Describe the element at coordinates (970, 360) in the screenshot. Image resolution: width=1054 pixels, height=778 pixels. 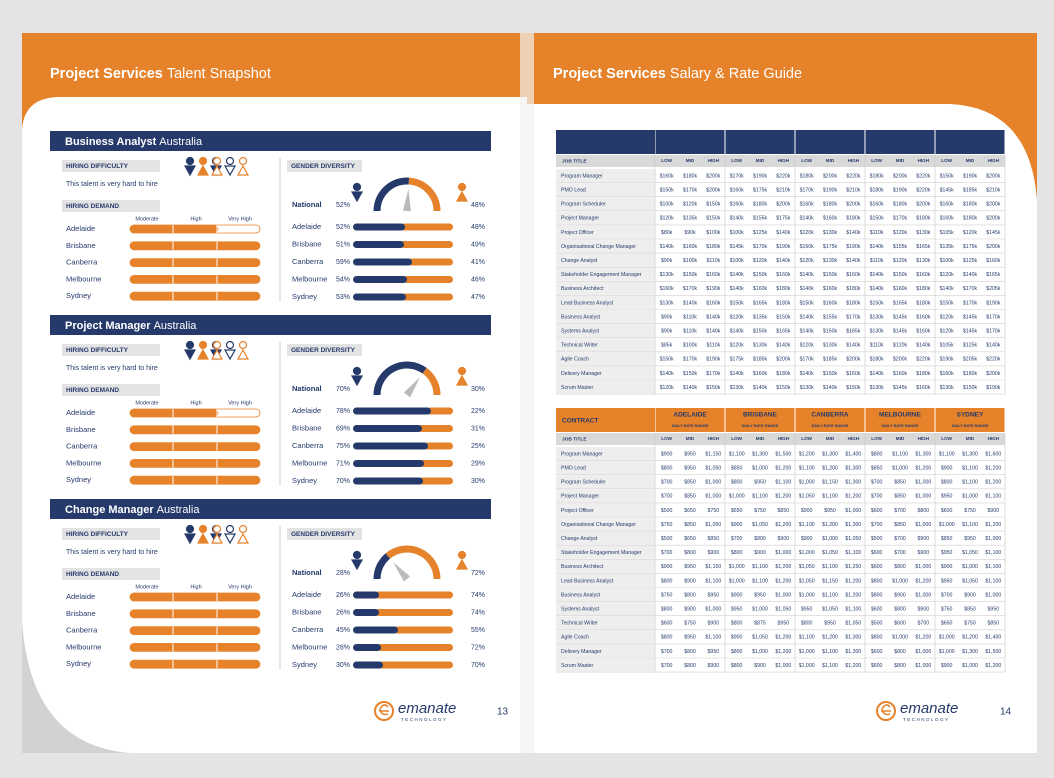
I see `rate-cell: $205k` at that location.